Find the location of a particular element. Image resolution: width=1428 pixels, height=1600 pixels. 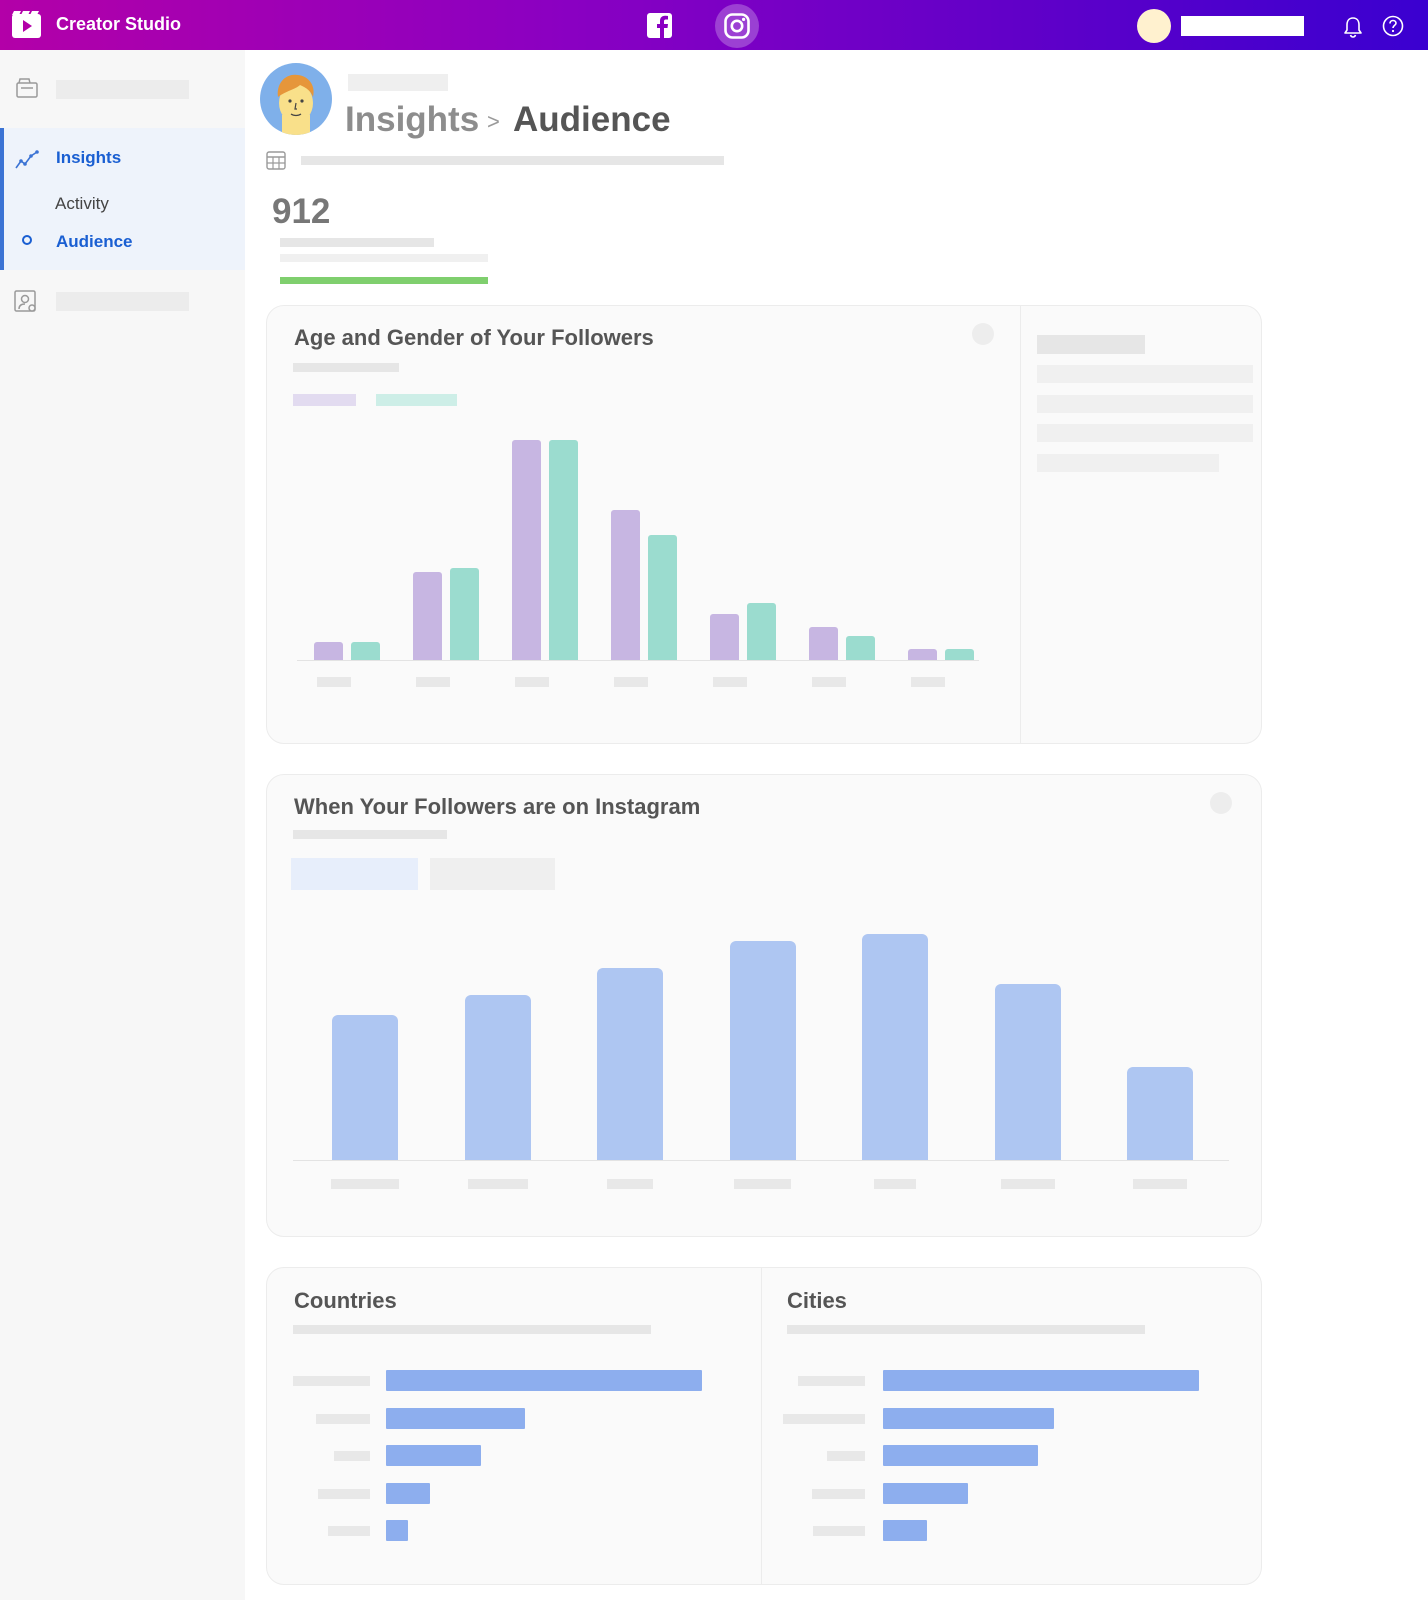

stat-accent-bar is located at coordinates (384, 280).